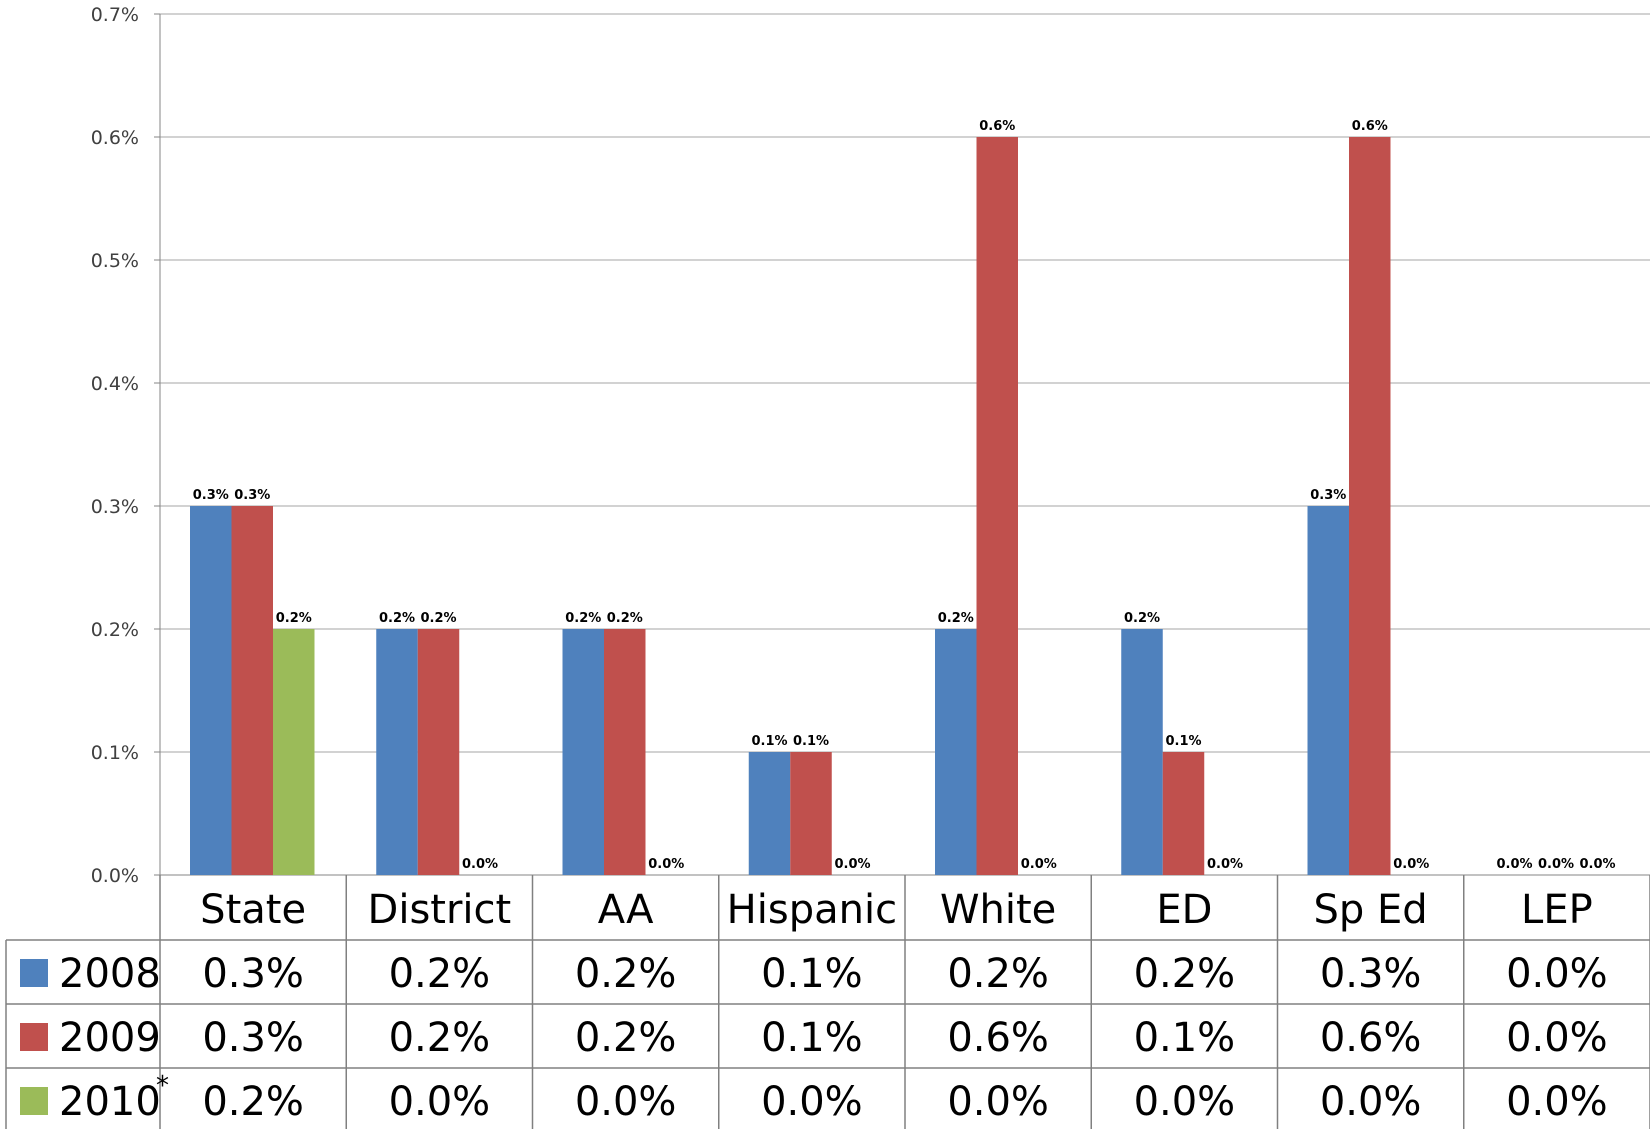 The image size is (1650, 1129). Describe the element at coordinates (397, 752) in the screenshot. I see `bar-2008-district` at that location.